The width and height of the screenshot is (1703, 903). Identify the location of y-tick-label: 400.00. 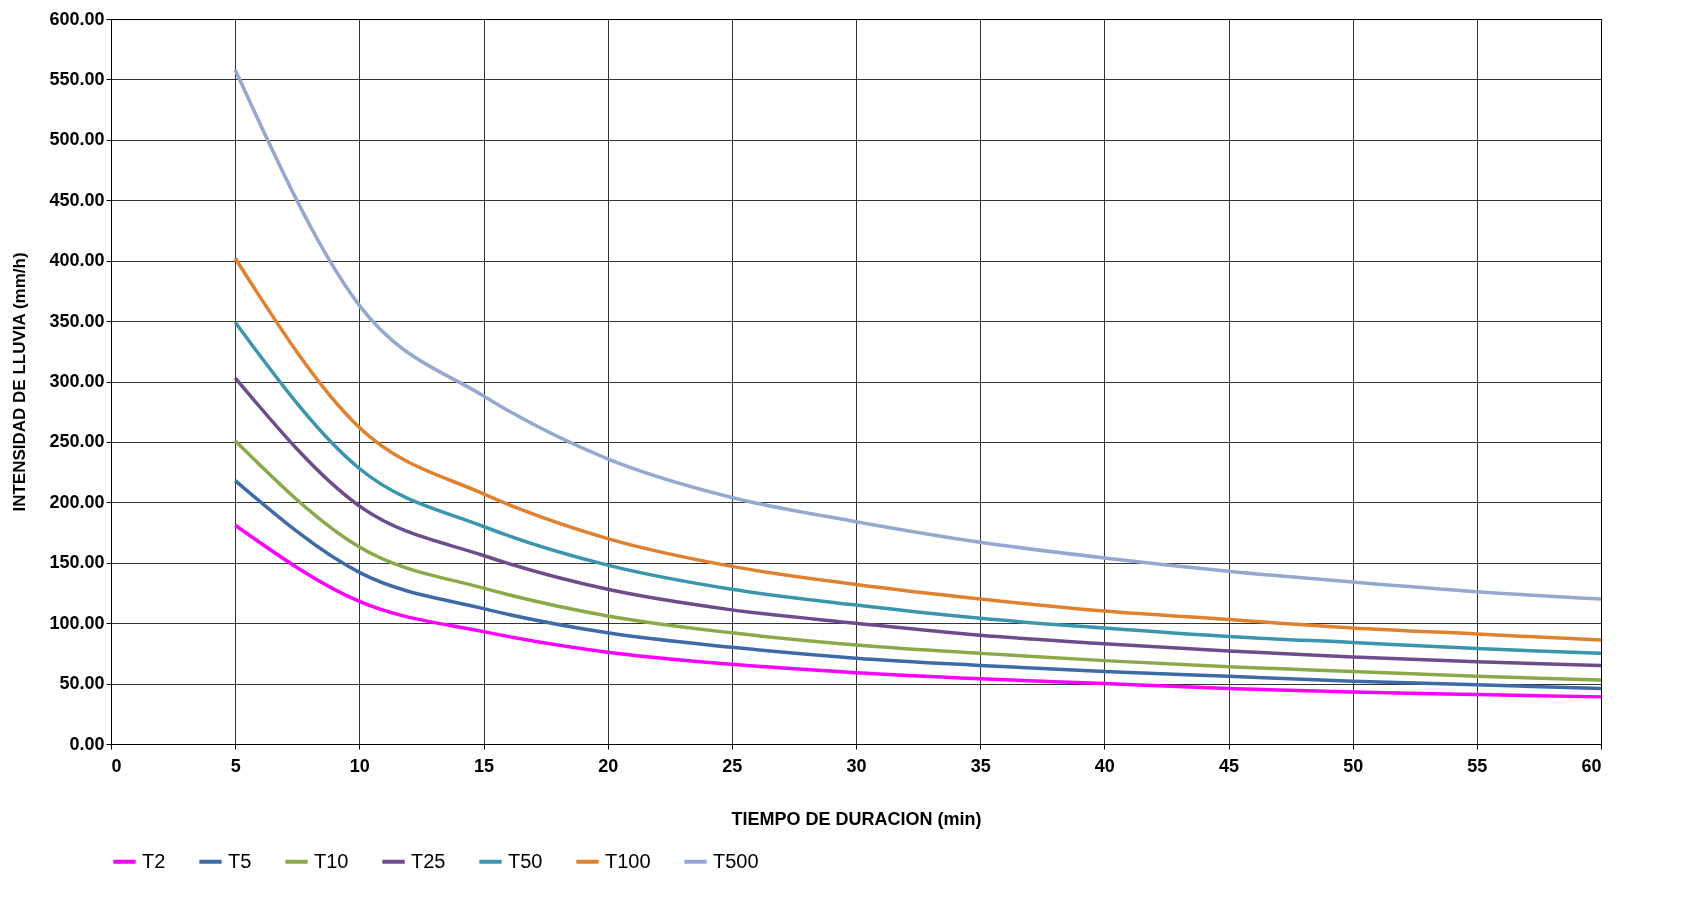
(77, 260).